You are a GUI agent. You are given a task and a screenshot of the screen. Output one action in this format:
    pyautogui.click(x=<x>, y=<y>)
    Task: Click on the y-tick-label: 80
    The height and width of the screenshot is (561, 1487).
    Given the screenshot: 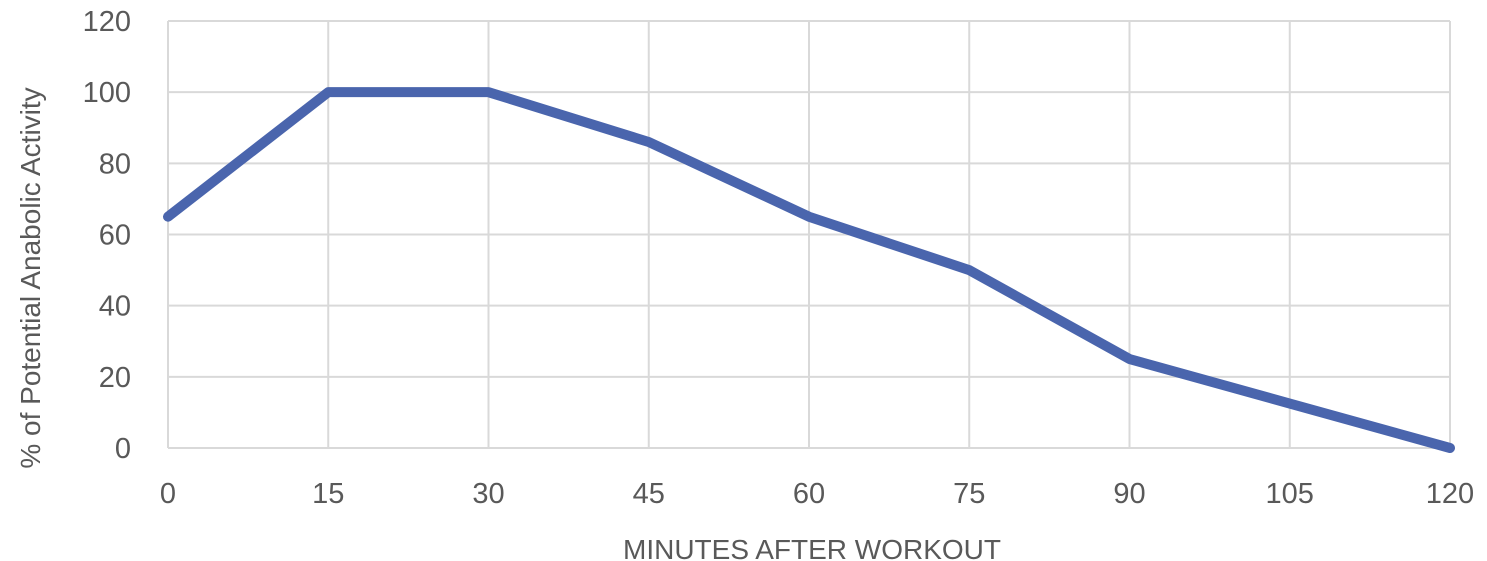 What is the action you would take?
    pyautogui.click(x=115, y=164)
    